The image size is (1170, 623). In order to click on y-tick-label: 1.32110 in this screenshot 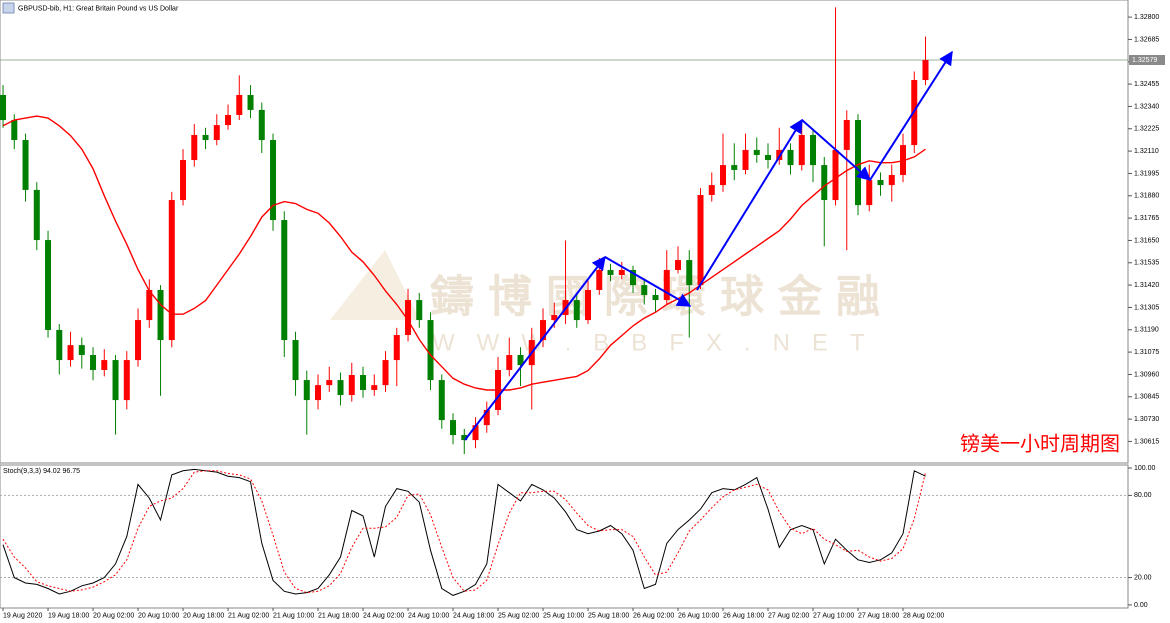, I will do `click(1146, 151)`.